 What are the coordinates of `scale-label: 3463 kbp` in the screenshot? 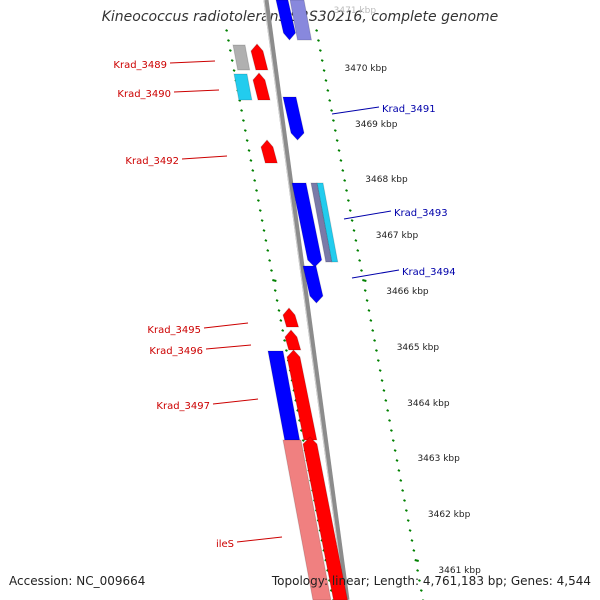 It's located at (438, 459).